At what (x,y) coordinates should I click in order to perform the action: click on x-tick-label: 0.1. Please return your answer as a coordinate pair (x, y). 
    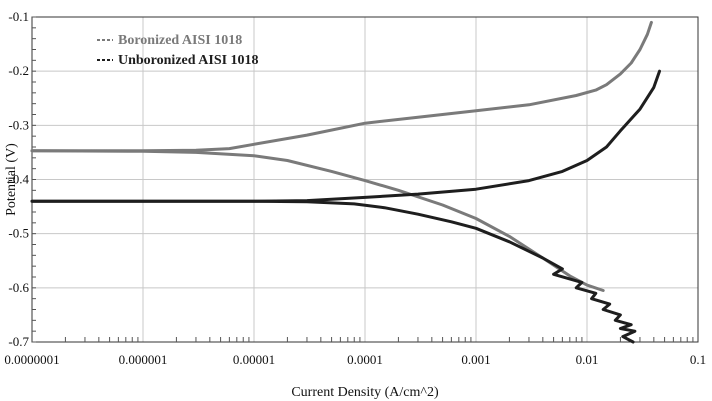
    Looking at the image, I should click on (698, 359).